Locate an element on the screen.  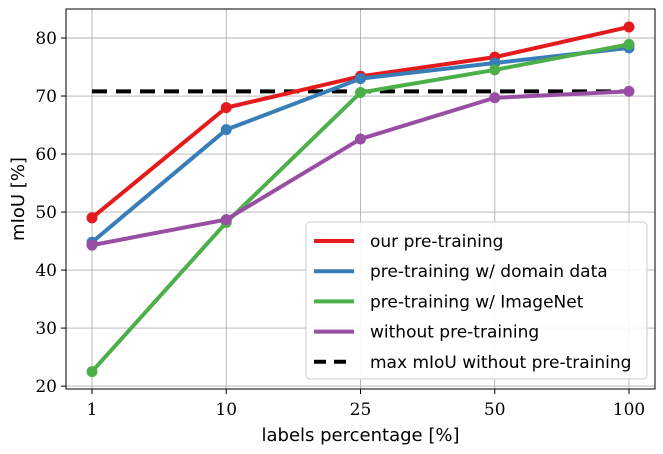
legend-label: pre-training w/ domain data is located at coordinates (489, 272).